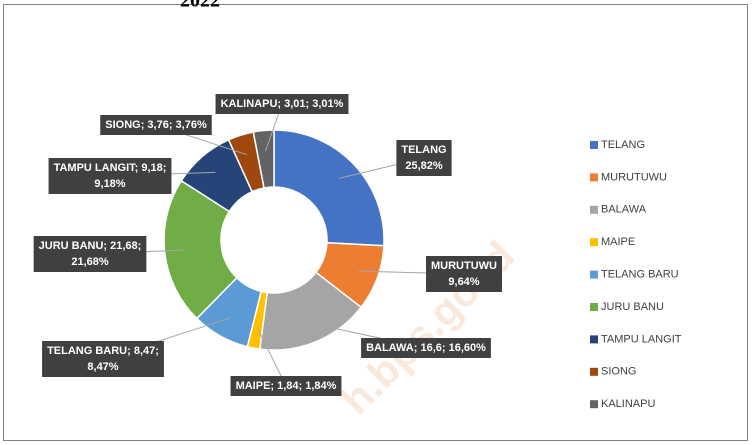  I want to click on data-label-text: 9,18%, so click(109, 184).